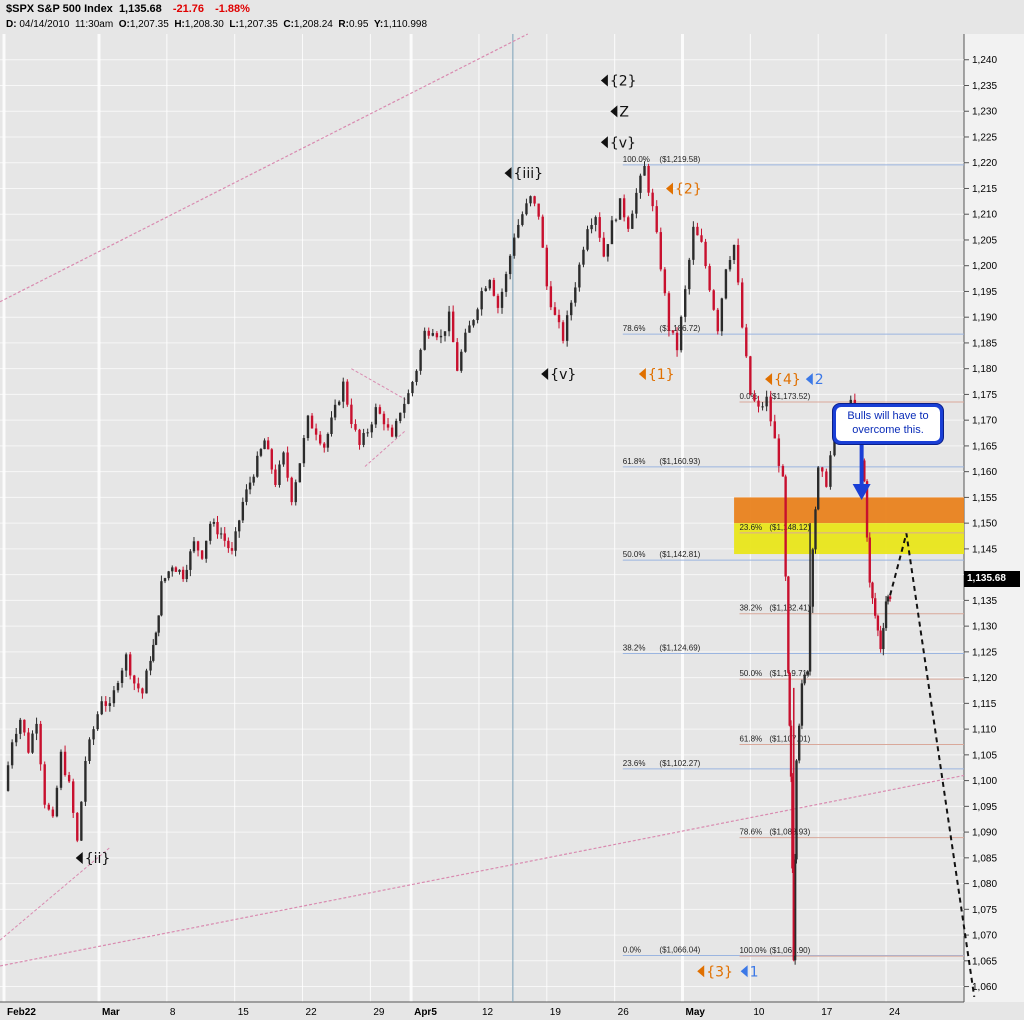  What do you see at coordinates (188, 9) in the screenshot?
I see `price-change: -21.76` at bounding box center [188, 9].